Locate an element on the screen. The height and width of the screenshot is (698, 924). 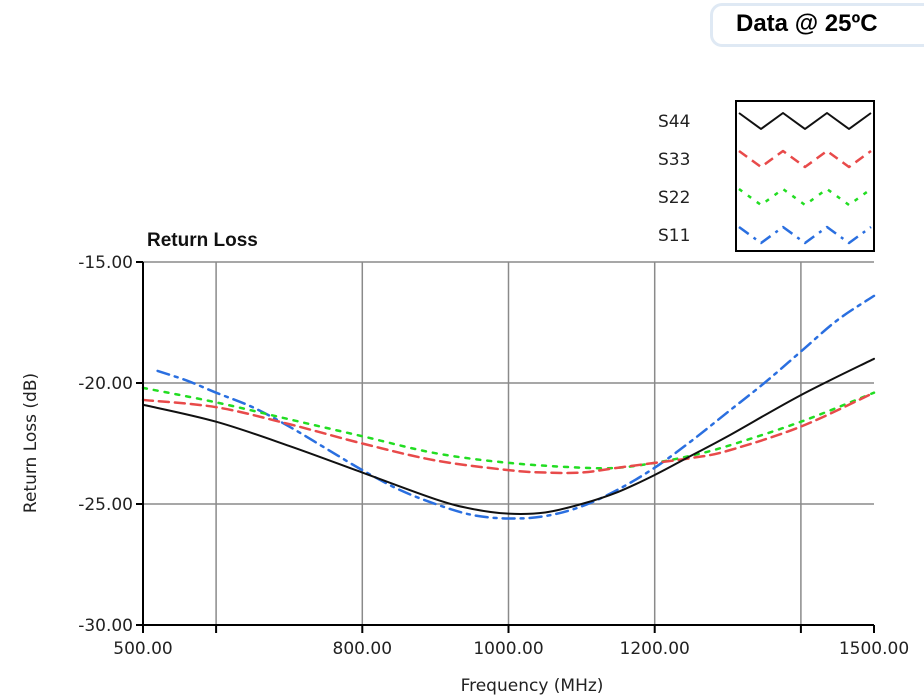
legend-label-s22: S22 is located at coordinates (674, 198).